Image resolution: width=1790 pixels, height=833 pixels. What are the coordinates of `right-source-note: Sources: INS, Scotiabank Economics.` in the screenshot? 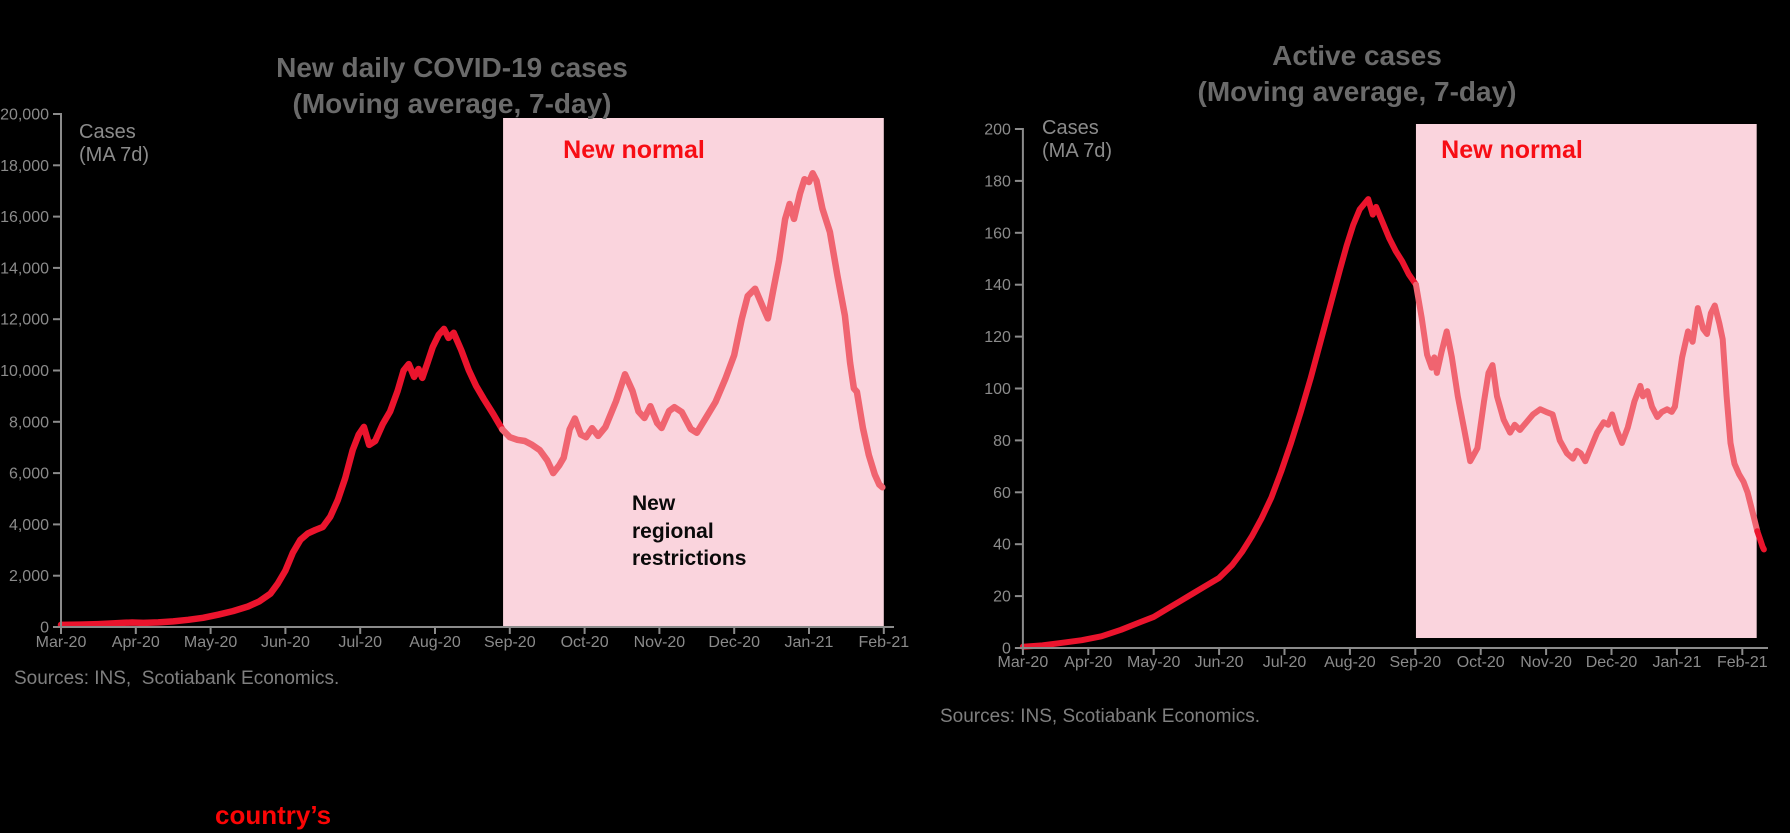 It's located at (1100, 716).